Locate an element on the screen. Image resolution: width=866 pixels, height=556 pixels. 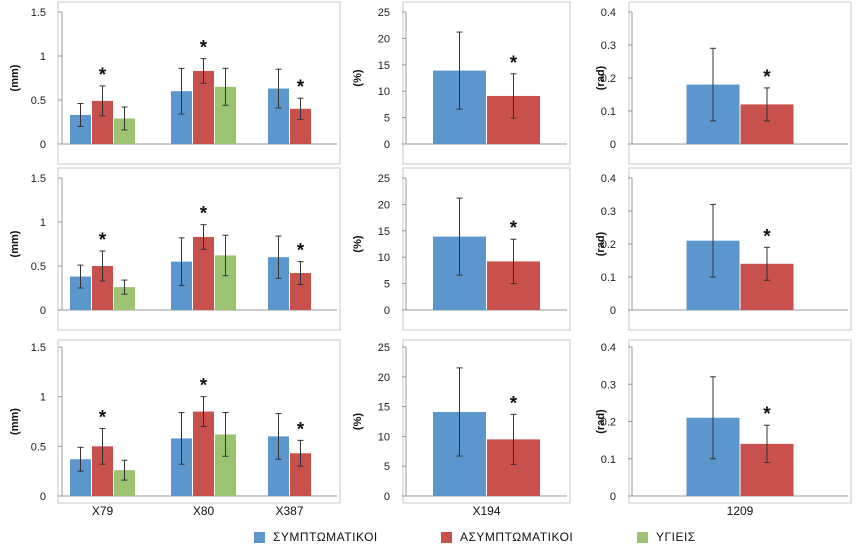
panel-r1c3: 0 0.1 0.2 0.3 0.4 (rad) * is located at coordinates (723, 83).